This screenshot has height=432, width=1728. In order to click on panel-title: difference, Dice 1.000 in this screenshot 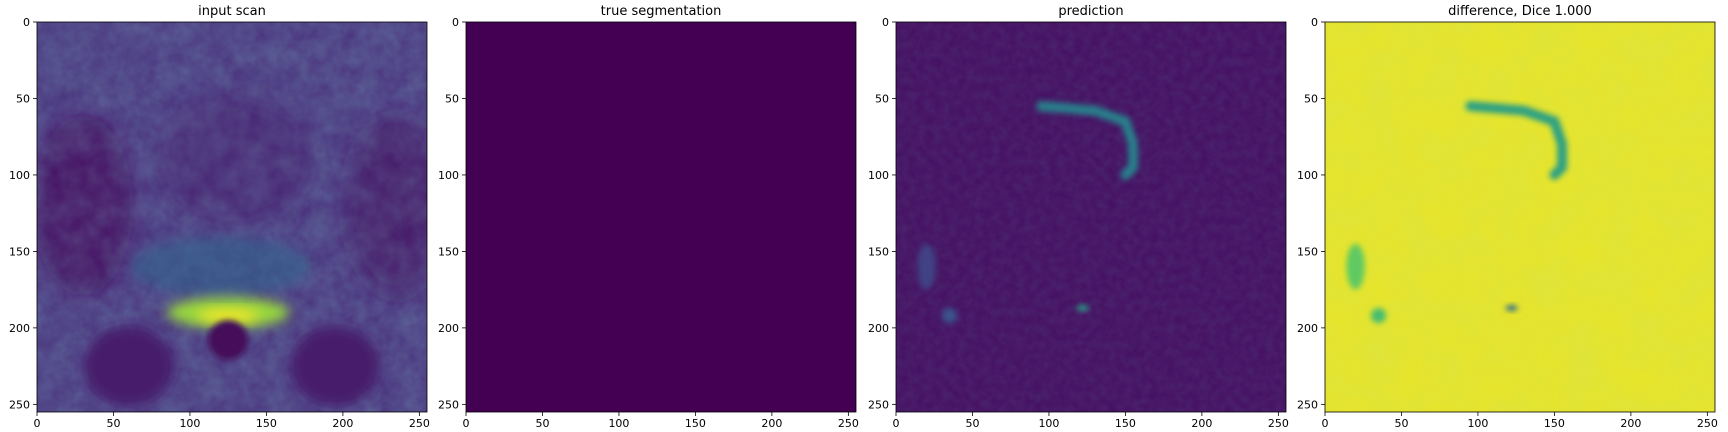, I will do `click(1520, 11)`.